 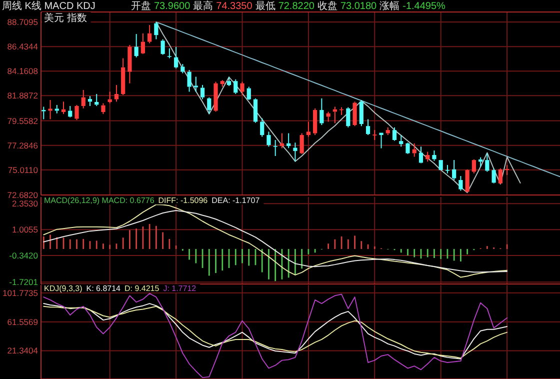 I want to click on chart-title: MACD(26,12,9) MACD: 0.6776, so click(x=99, y=200).